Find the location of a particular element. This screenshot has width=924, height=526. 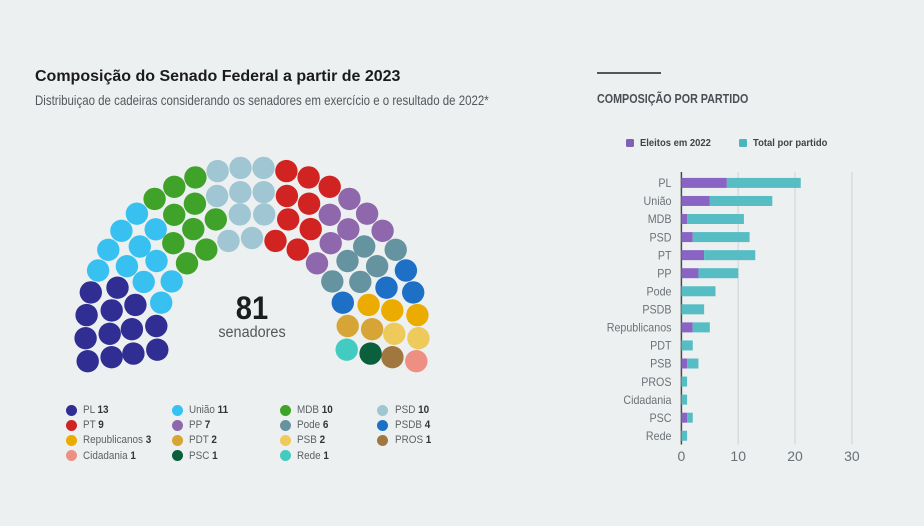

svg-text: PDT is located at coordinates (661, 346).